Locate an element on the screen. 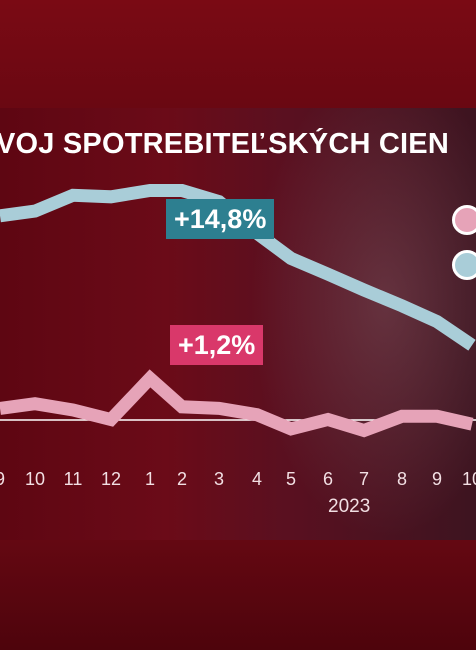  x-tick-label: 2 is located at coordinates (182, 479).